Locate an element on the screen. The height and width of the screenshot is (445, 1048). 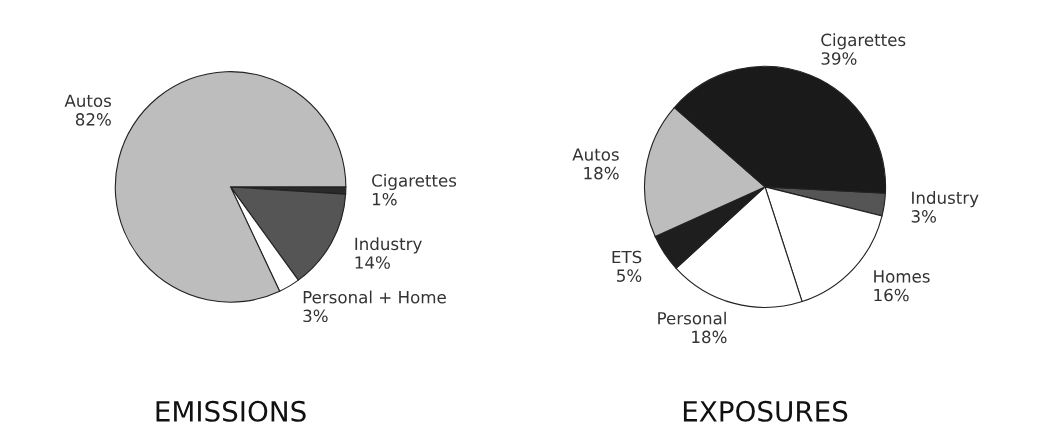
text: EXPOSURES is located at coordinates (765, 411).